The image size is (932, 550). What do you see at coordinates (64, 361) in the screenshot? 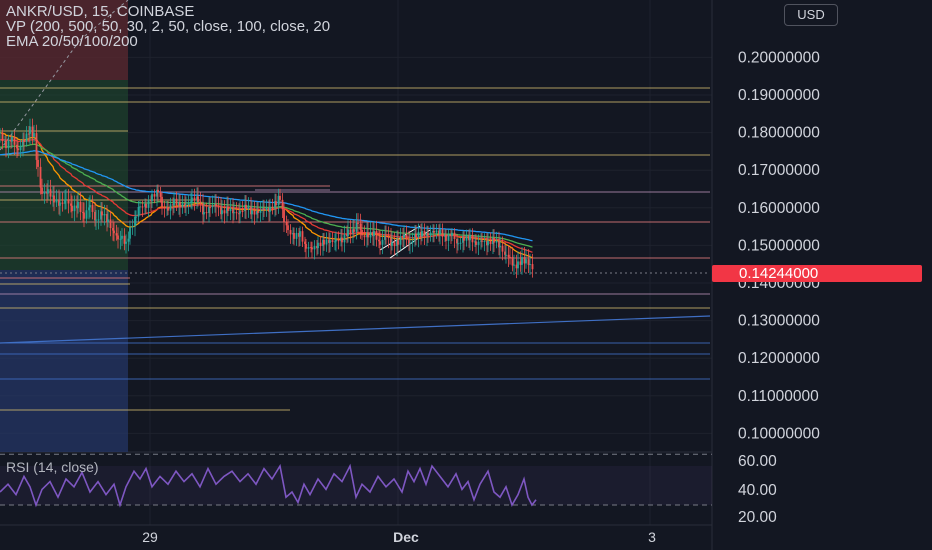
I see `vp-zone-blue` at bounding box center [64, 361].